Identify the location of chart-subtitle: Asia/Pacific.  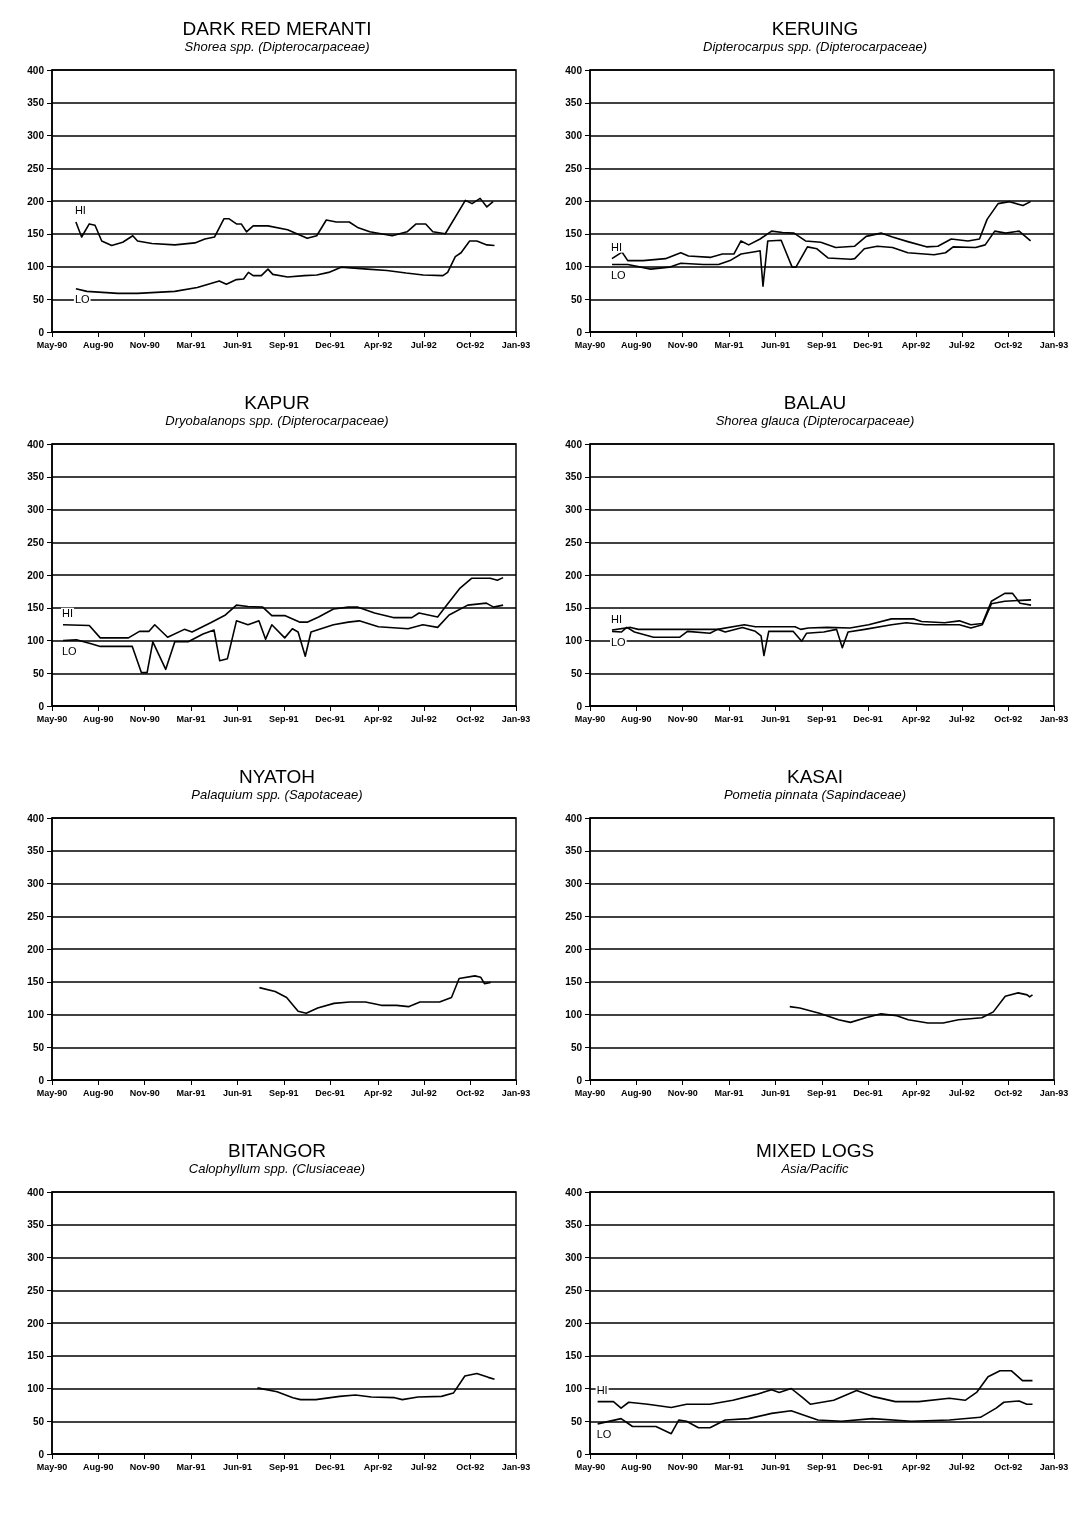
(815, 1168).